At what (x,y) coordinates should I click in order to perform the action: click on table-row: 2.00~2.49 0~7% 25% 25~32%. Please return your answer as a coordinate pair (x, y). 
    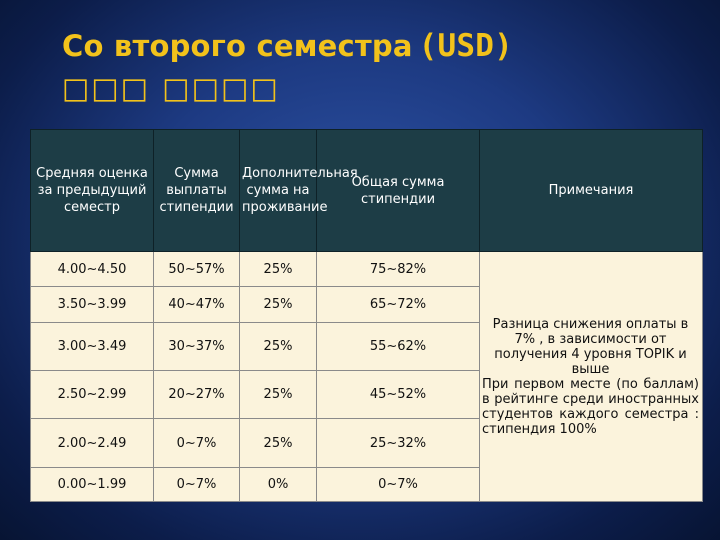
    Looking at the image, I should click on (366, 443).